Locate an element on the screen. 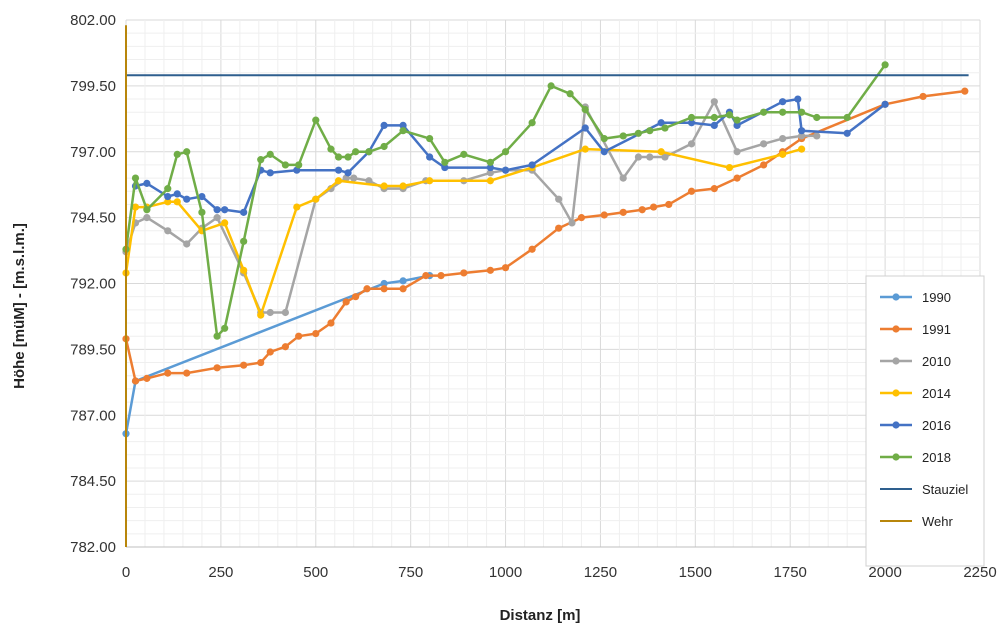  legend-box is located at coordinates (925, 421).